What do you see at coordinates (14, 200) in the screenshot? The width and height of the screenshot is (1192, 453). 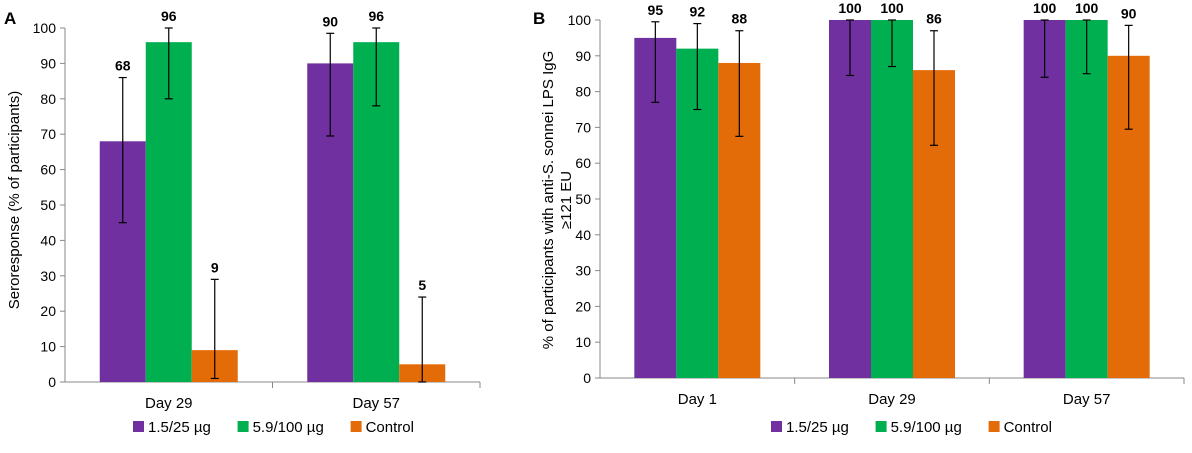 I see `panel-a-ylabel: Seroresponse (% of participants)` at bounding box center [14, 200].